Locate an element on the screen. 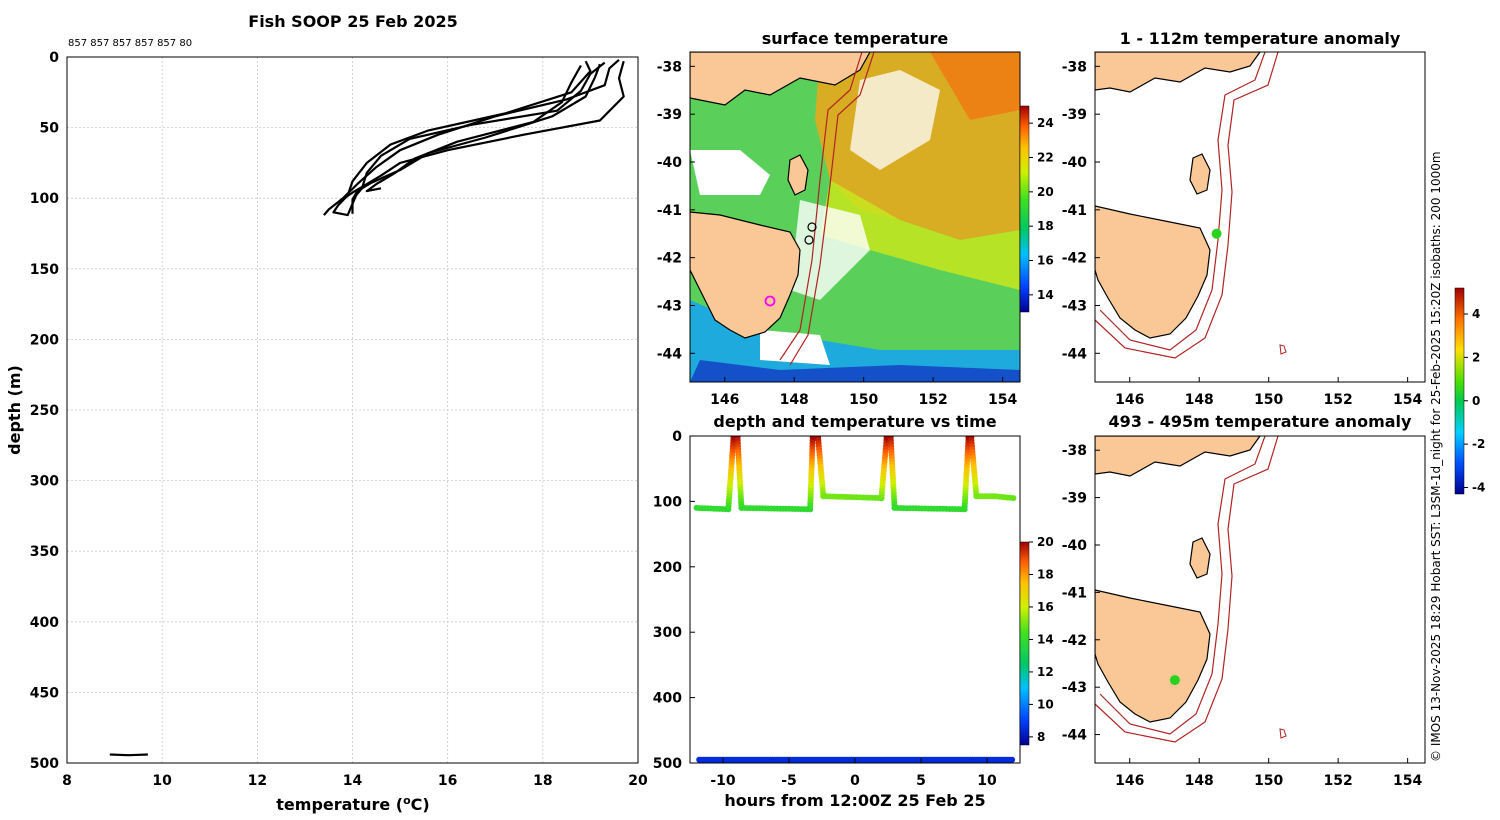 This screenshot has width=1500, height=820. timeseries-ytick-label: 500 is located at coordinates (667, 764).